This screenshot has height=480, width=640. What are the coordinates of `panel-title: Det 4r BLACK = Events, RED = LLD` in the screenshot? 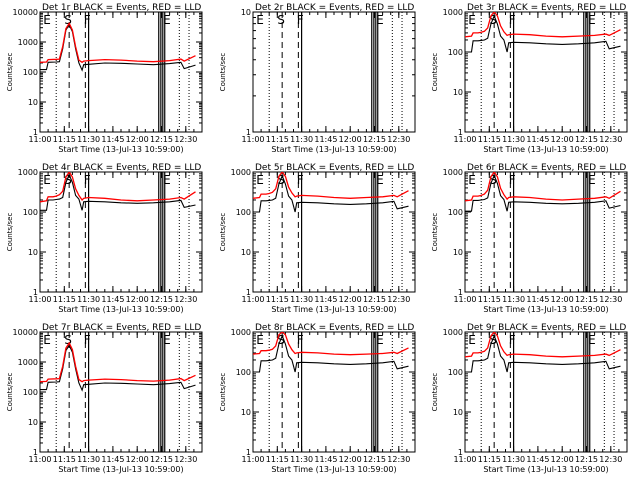 It's located at (121, 168).